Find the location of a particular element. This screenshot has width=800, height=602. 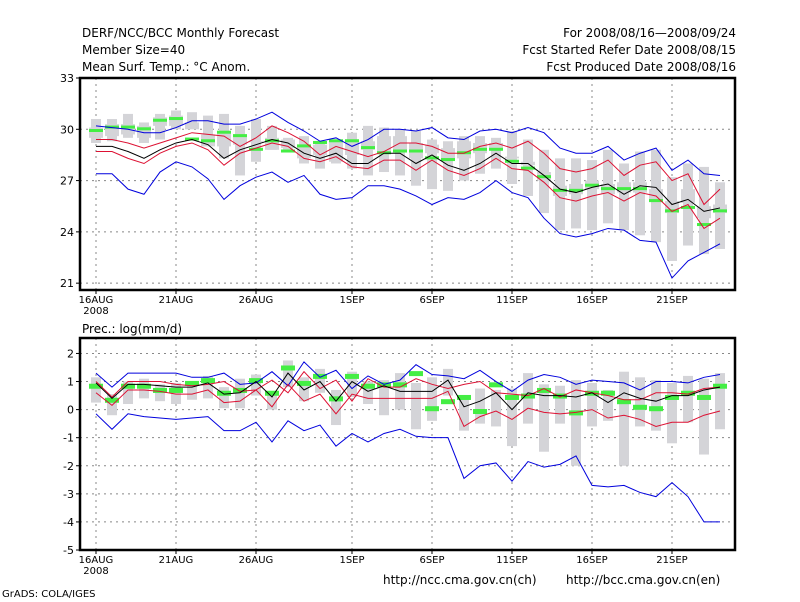

x-tick-label: 21SEP is located at coordinates (671, 300).